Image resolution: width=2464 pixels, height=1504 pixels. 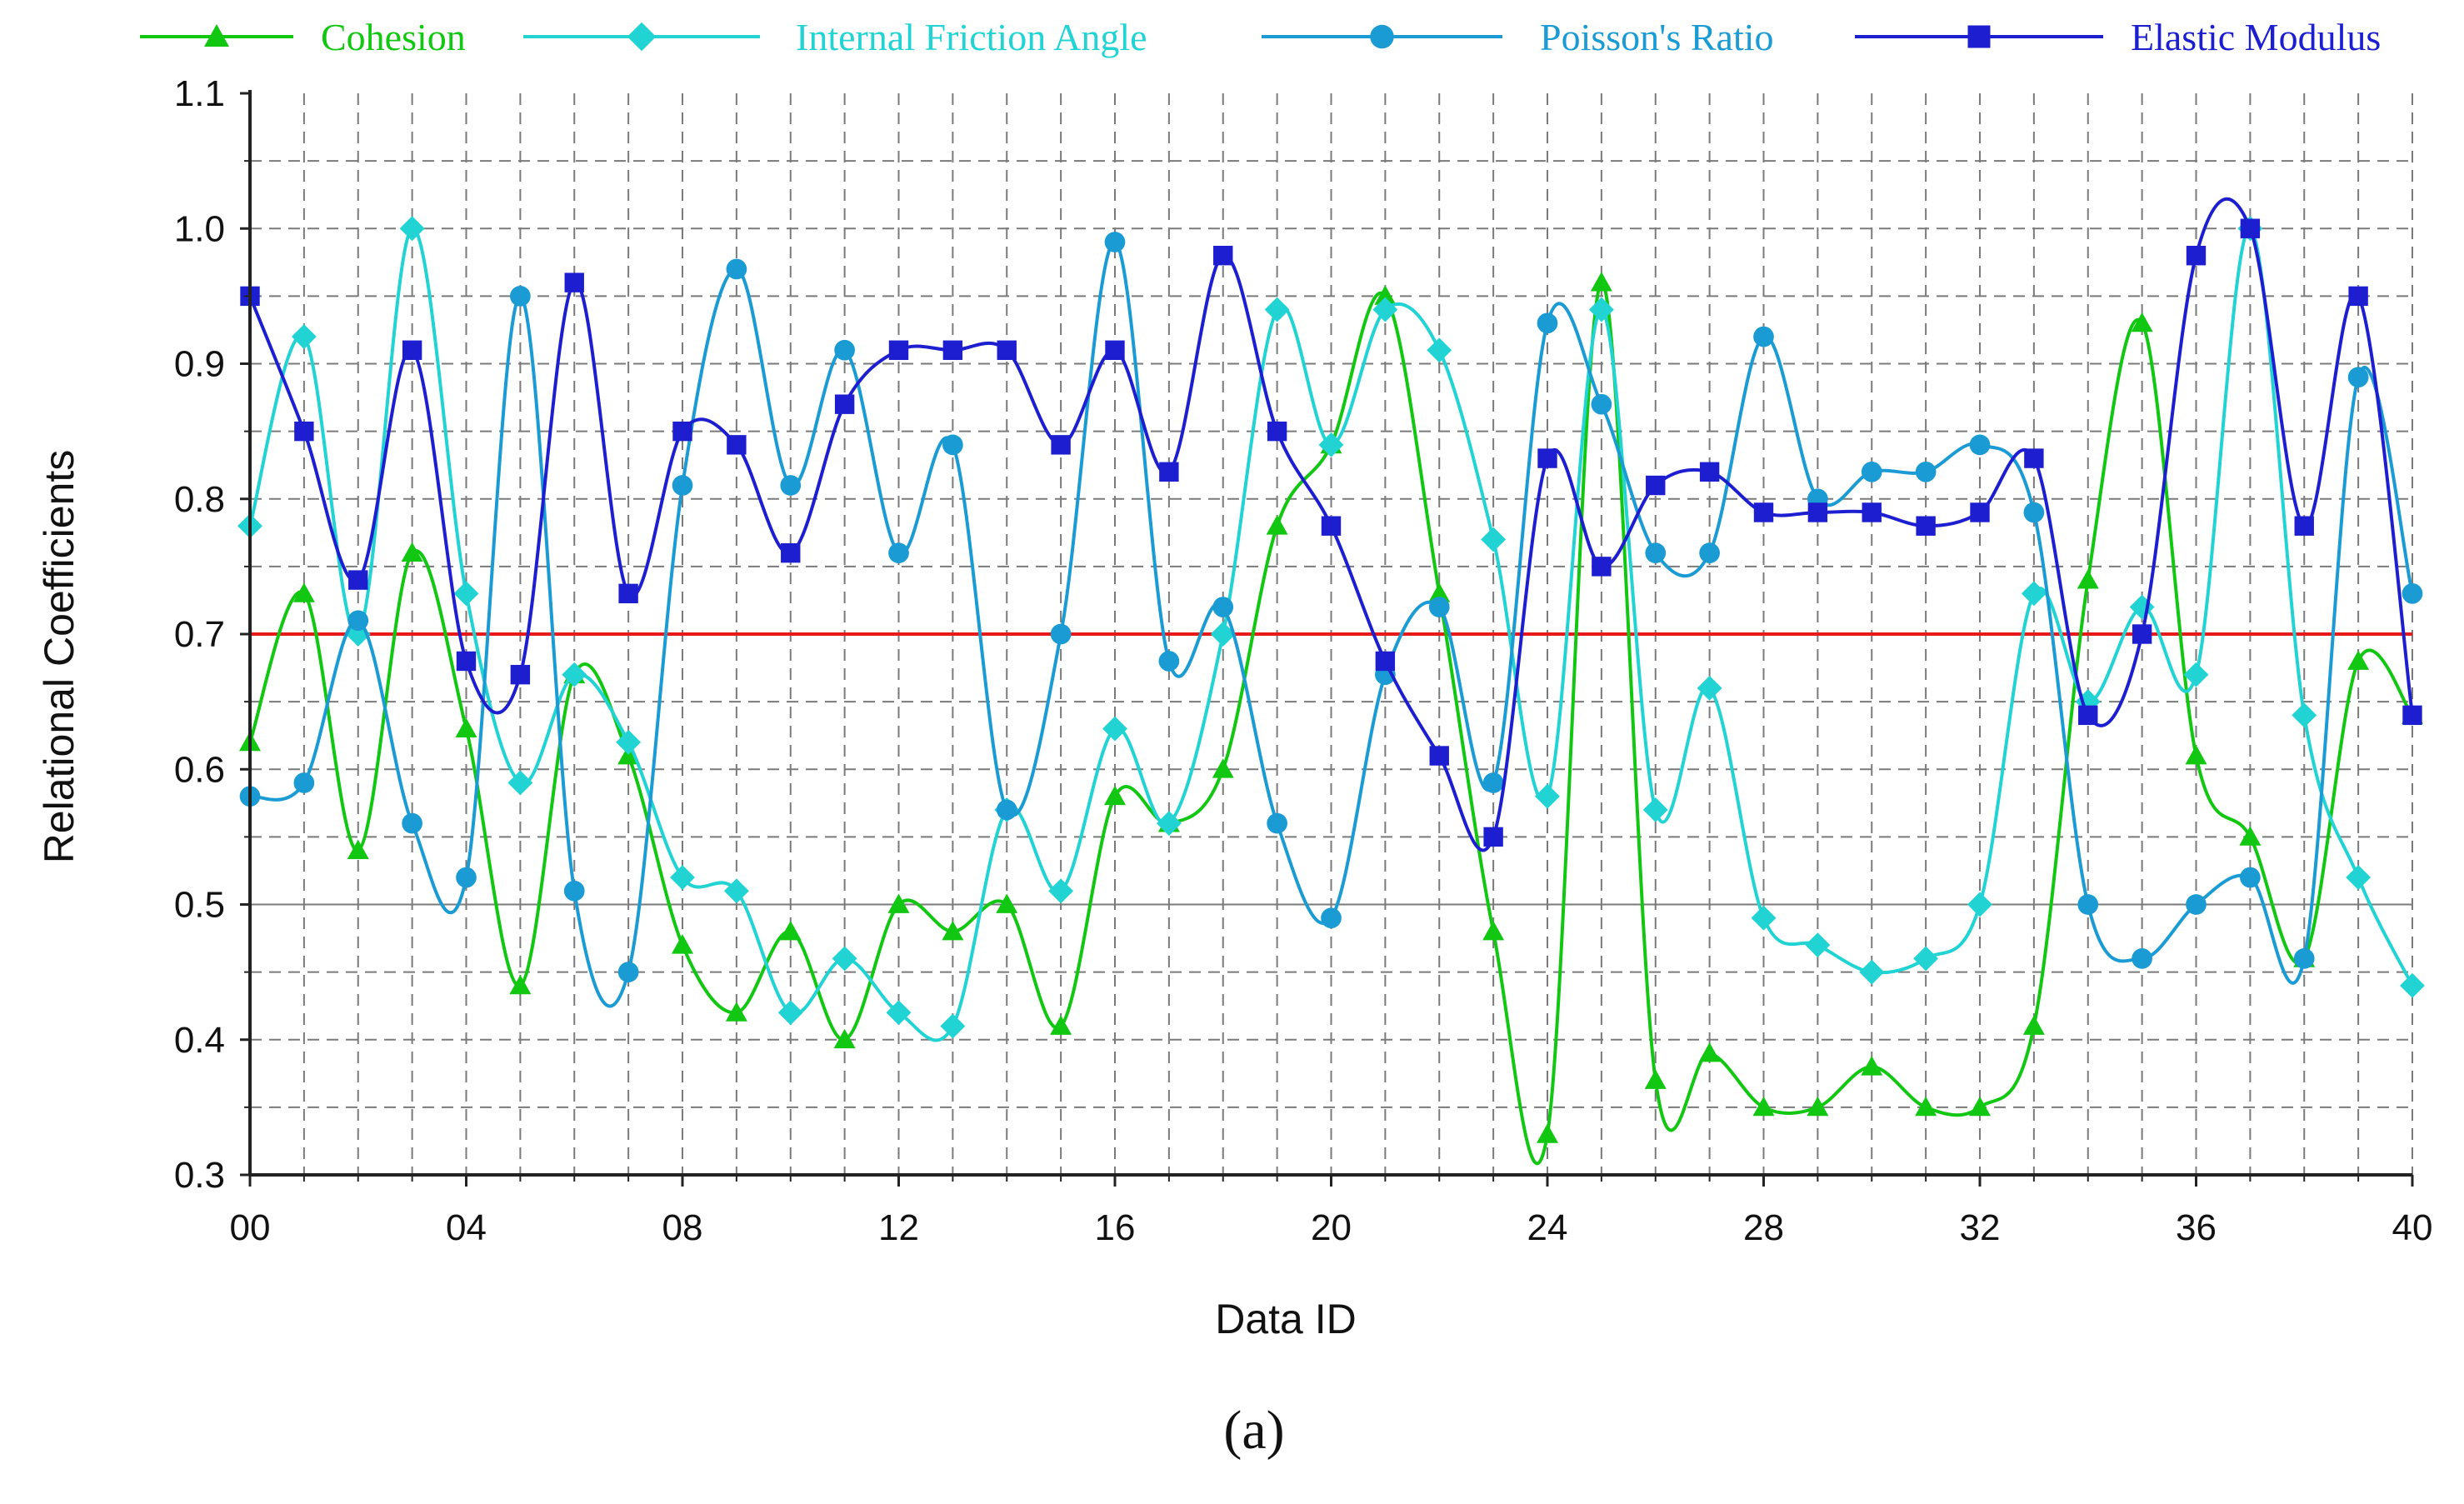 I want to click on legend-marker-square, so click(x=1979, y=36).